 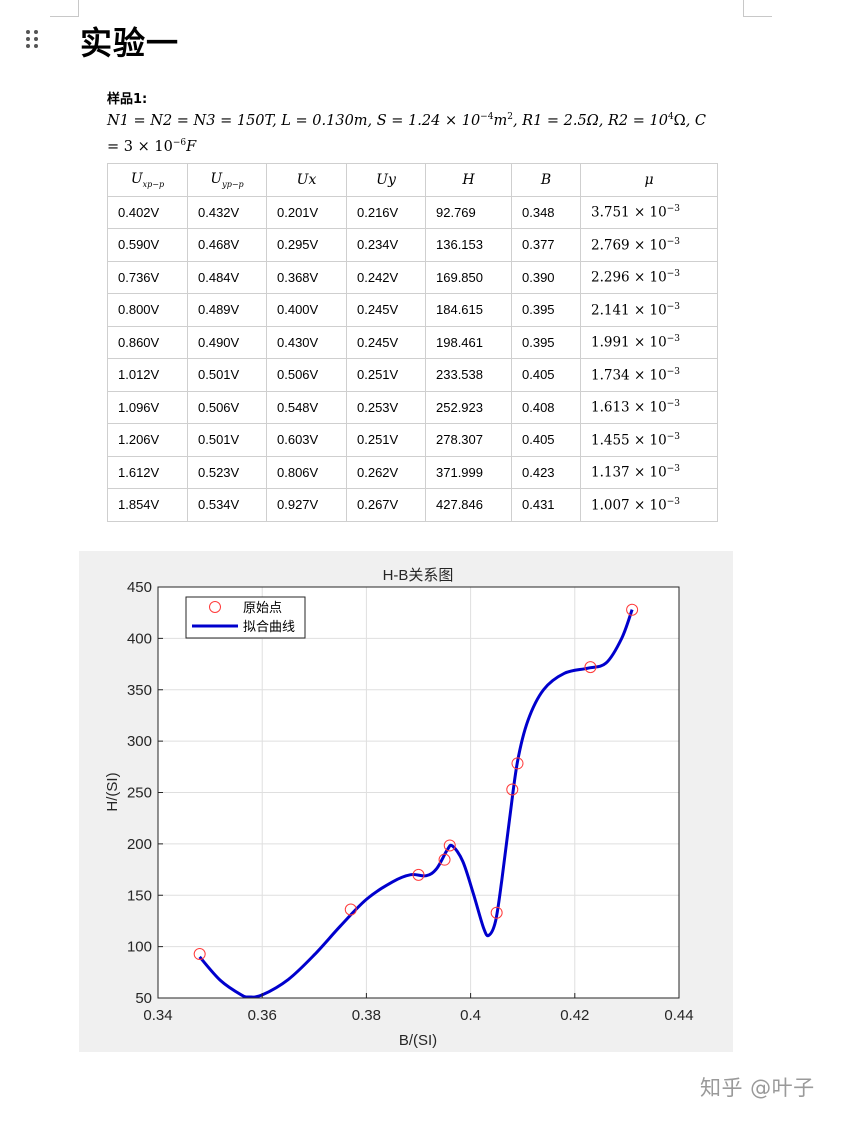 I want to click on y-tick-label: 100, so click(x=139, y=947).